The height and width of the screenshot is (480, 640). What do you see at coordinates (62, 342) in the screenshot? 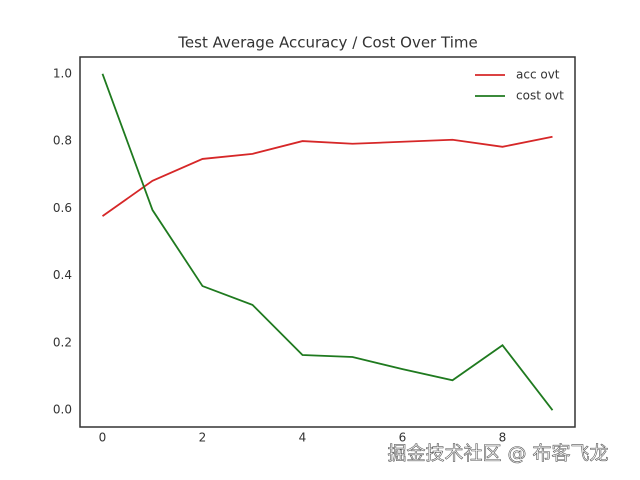
I see `y-tick-label: 0.2` at bounding box center [62, 342].